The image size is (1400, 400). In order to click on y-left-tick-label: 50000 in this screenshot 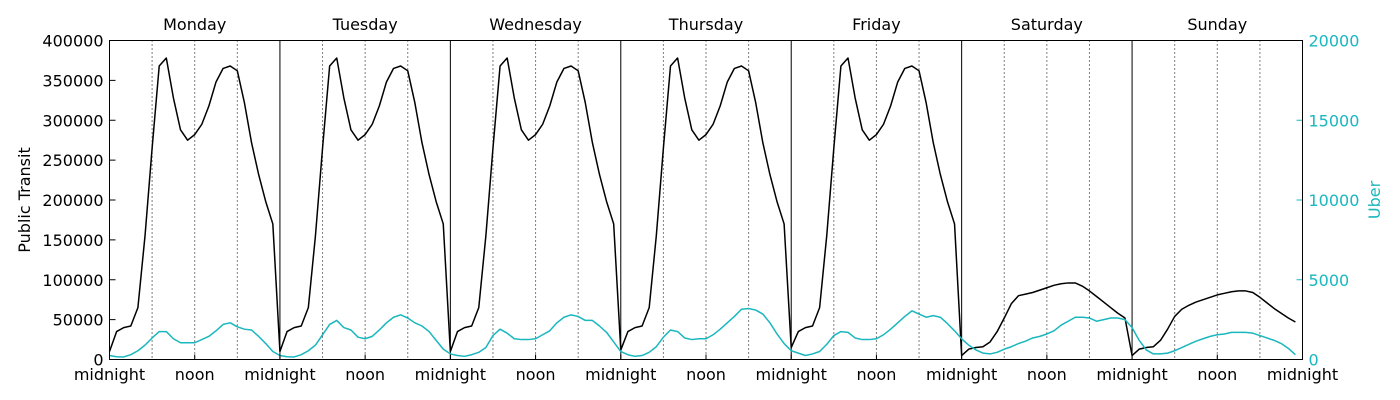, I will do `click(78, 320)`.